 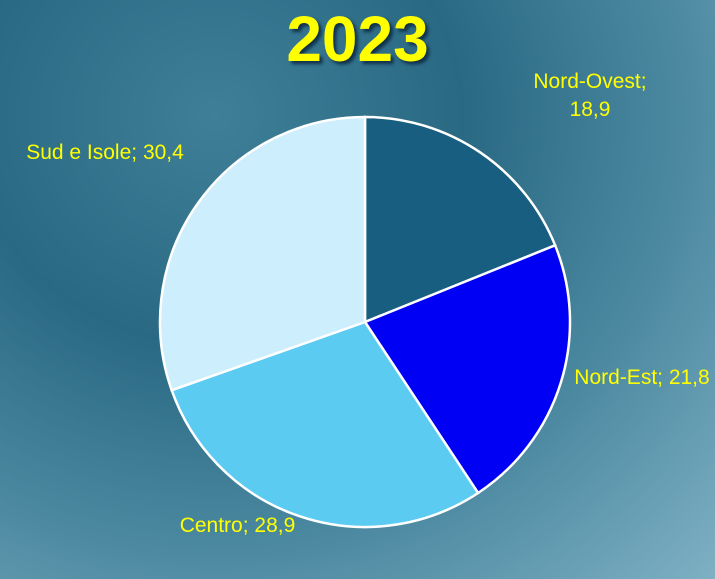 I want to click on slice-label: Nord-Ovest; 18,9, so click(x=590, y=96).